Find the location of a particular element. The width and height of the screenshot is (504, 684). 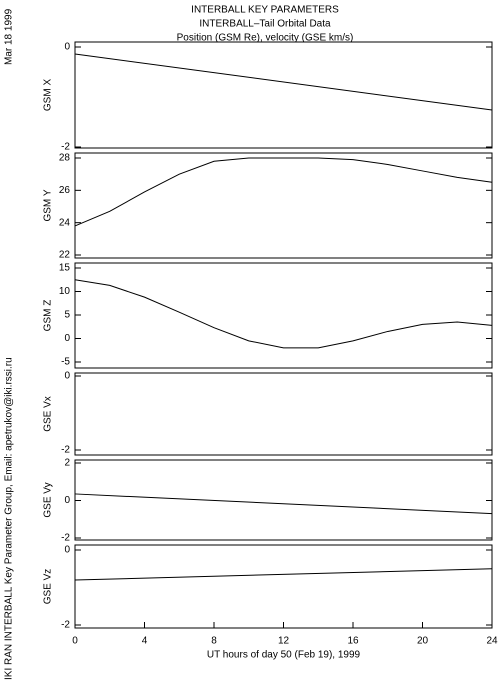

y-tick-label: -5 is located at coordinates (65, 362).